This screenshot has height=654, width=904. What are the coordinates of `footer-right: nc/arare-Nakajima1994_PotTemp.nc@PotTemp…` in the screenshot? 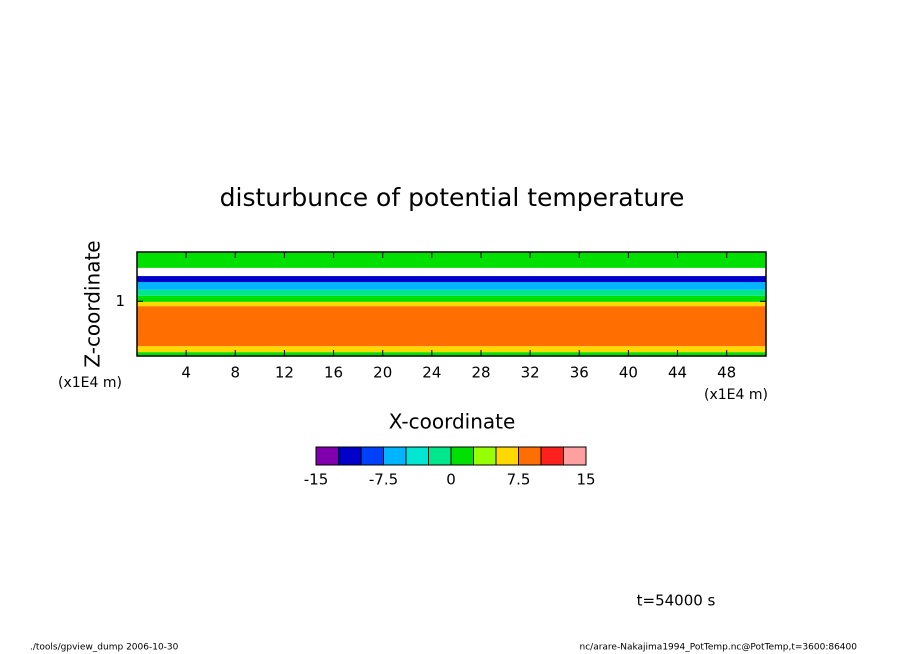 It's located at (719, 648).